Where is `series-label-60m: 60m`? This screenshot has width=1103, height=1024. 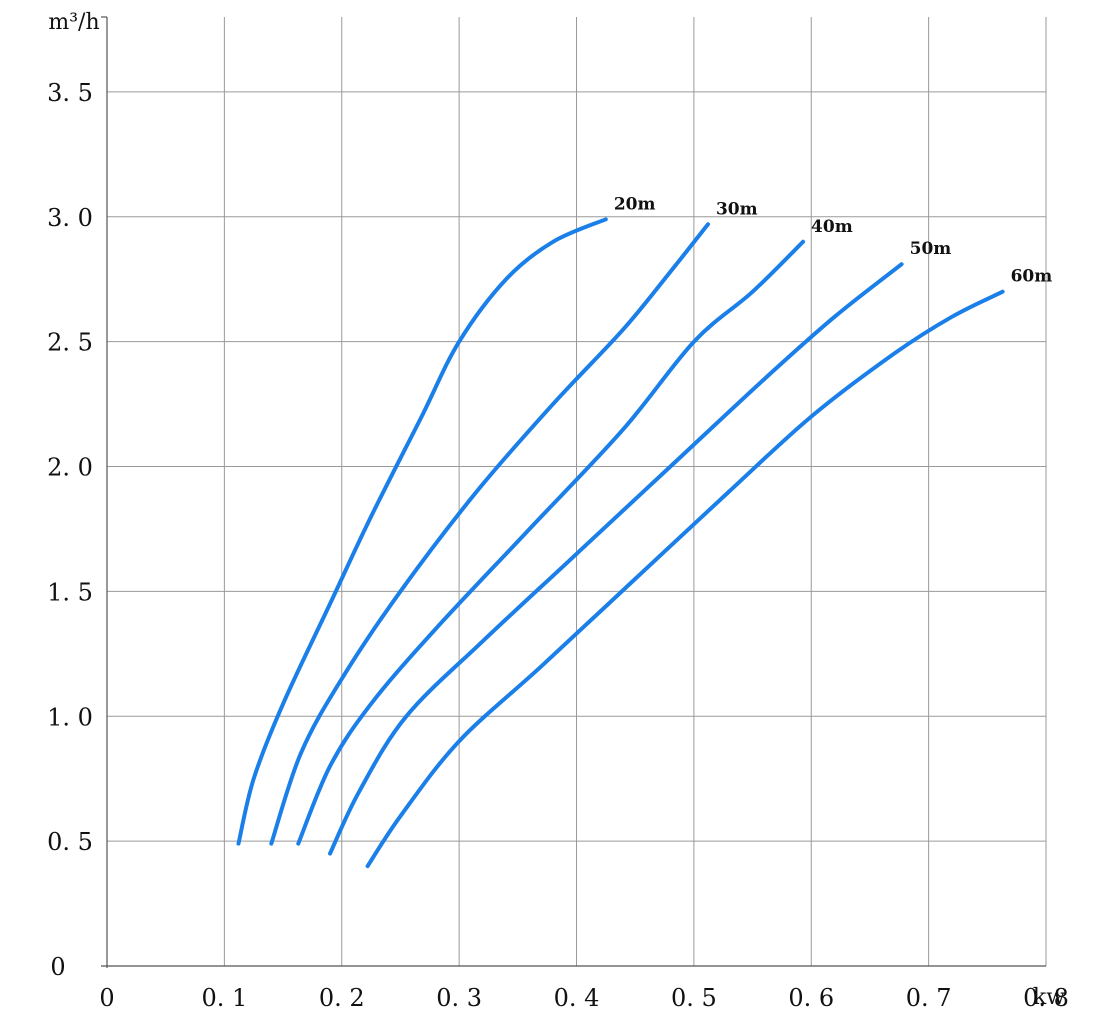
series-label-60m: 60m is located at coordinates (1032, 277).